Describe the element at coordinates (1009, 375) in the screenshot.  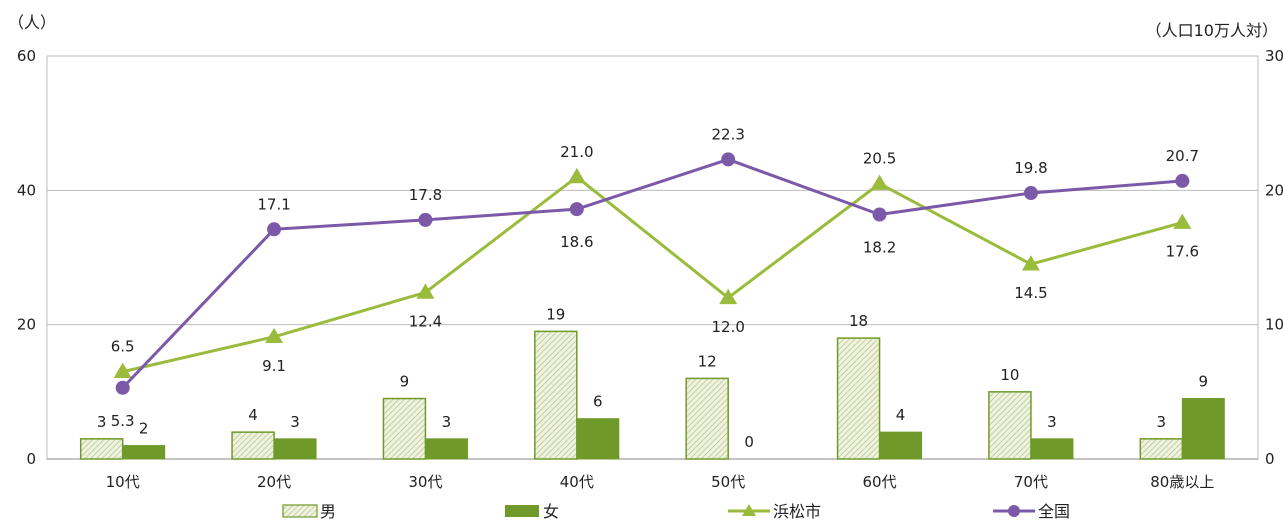
I see `bar-male-label: 10` at that location.